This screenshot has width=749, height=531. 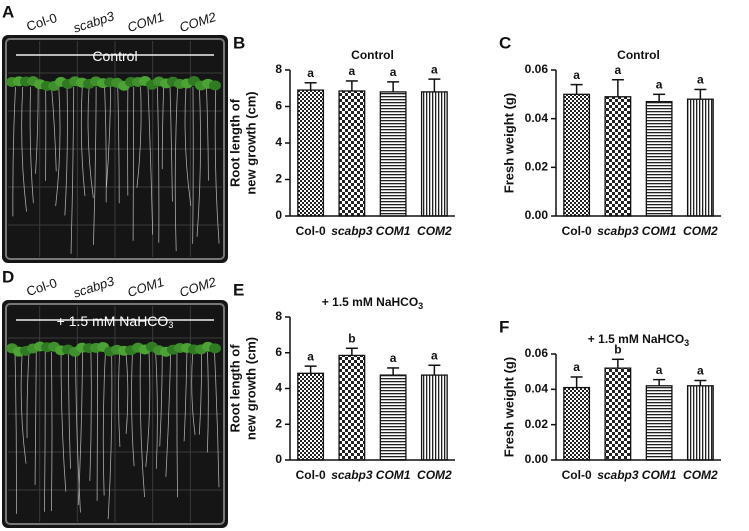 I want to click on photo-caption: + 1.5 mM NaHCO3, so click(x=115, y=322).